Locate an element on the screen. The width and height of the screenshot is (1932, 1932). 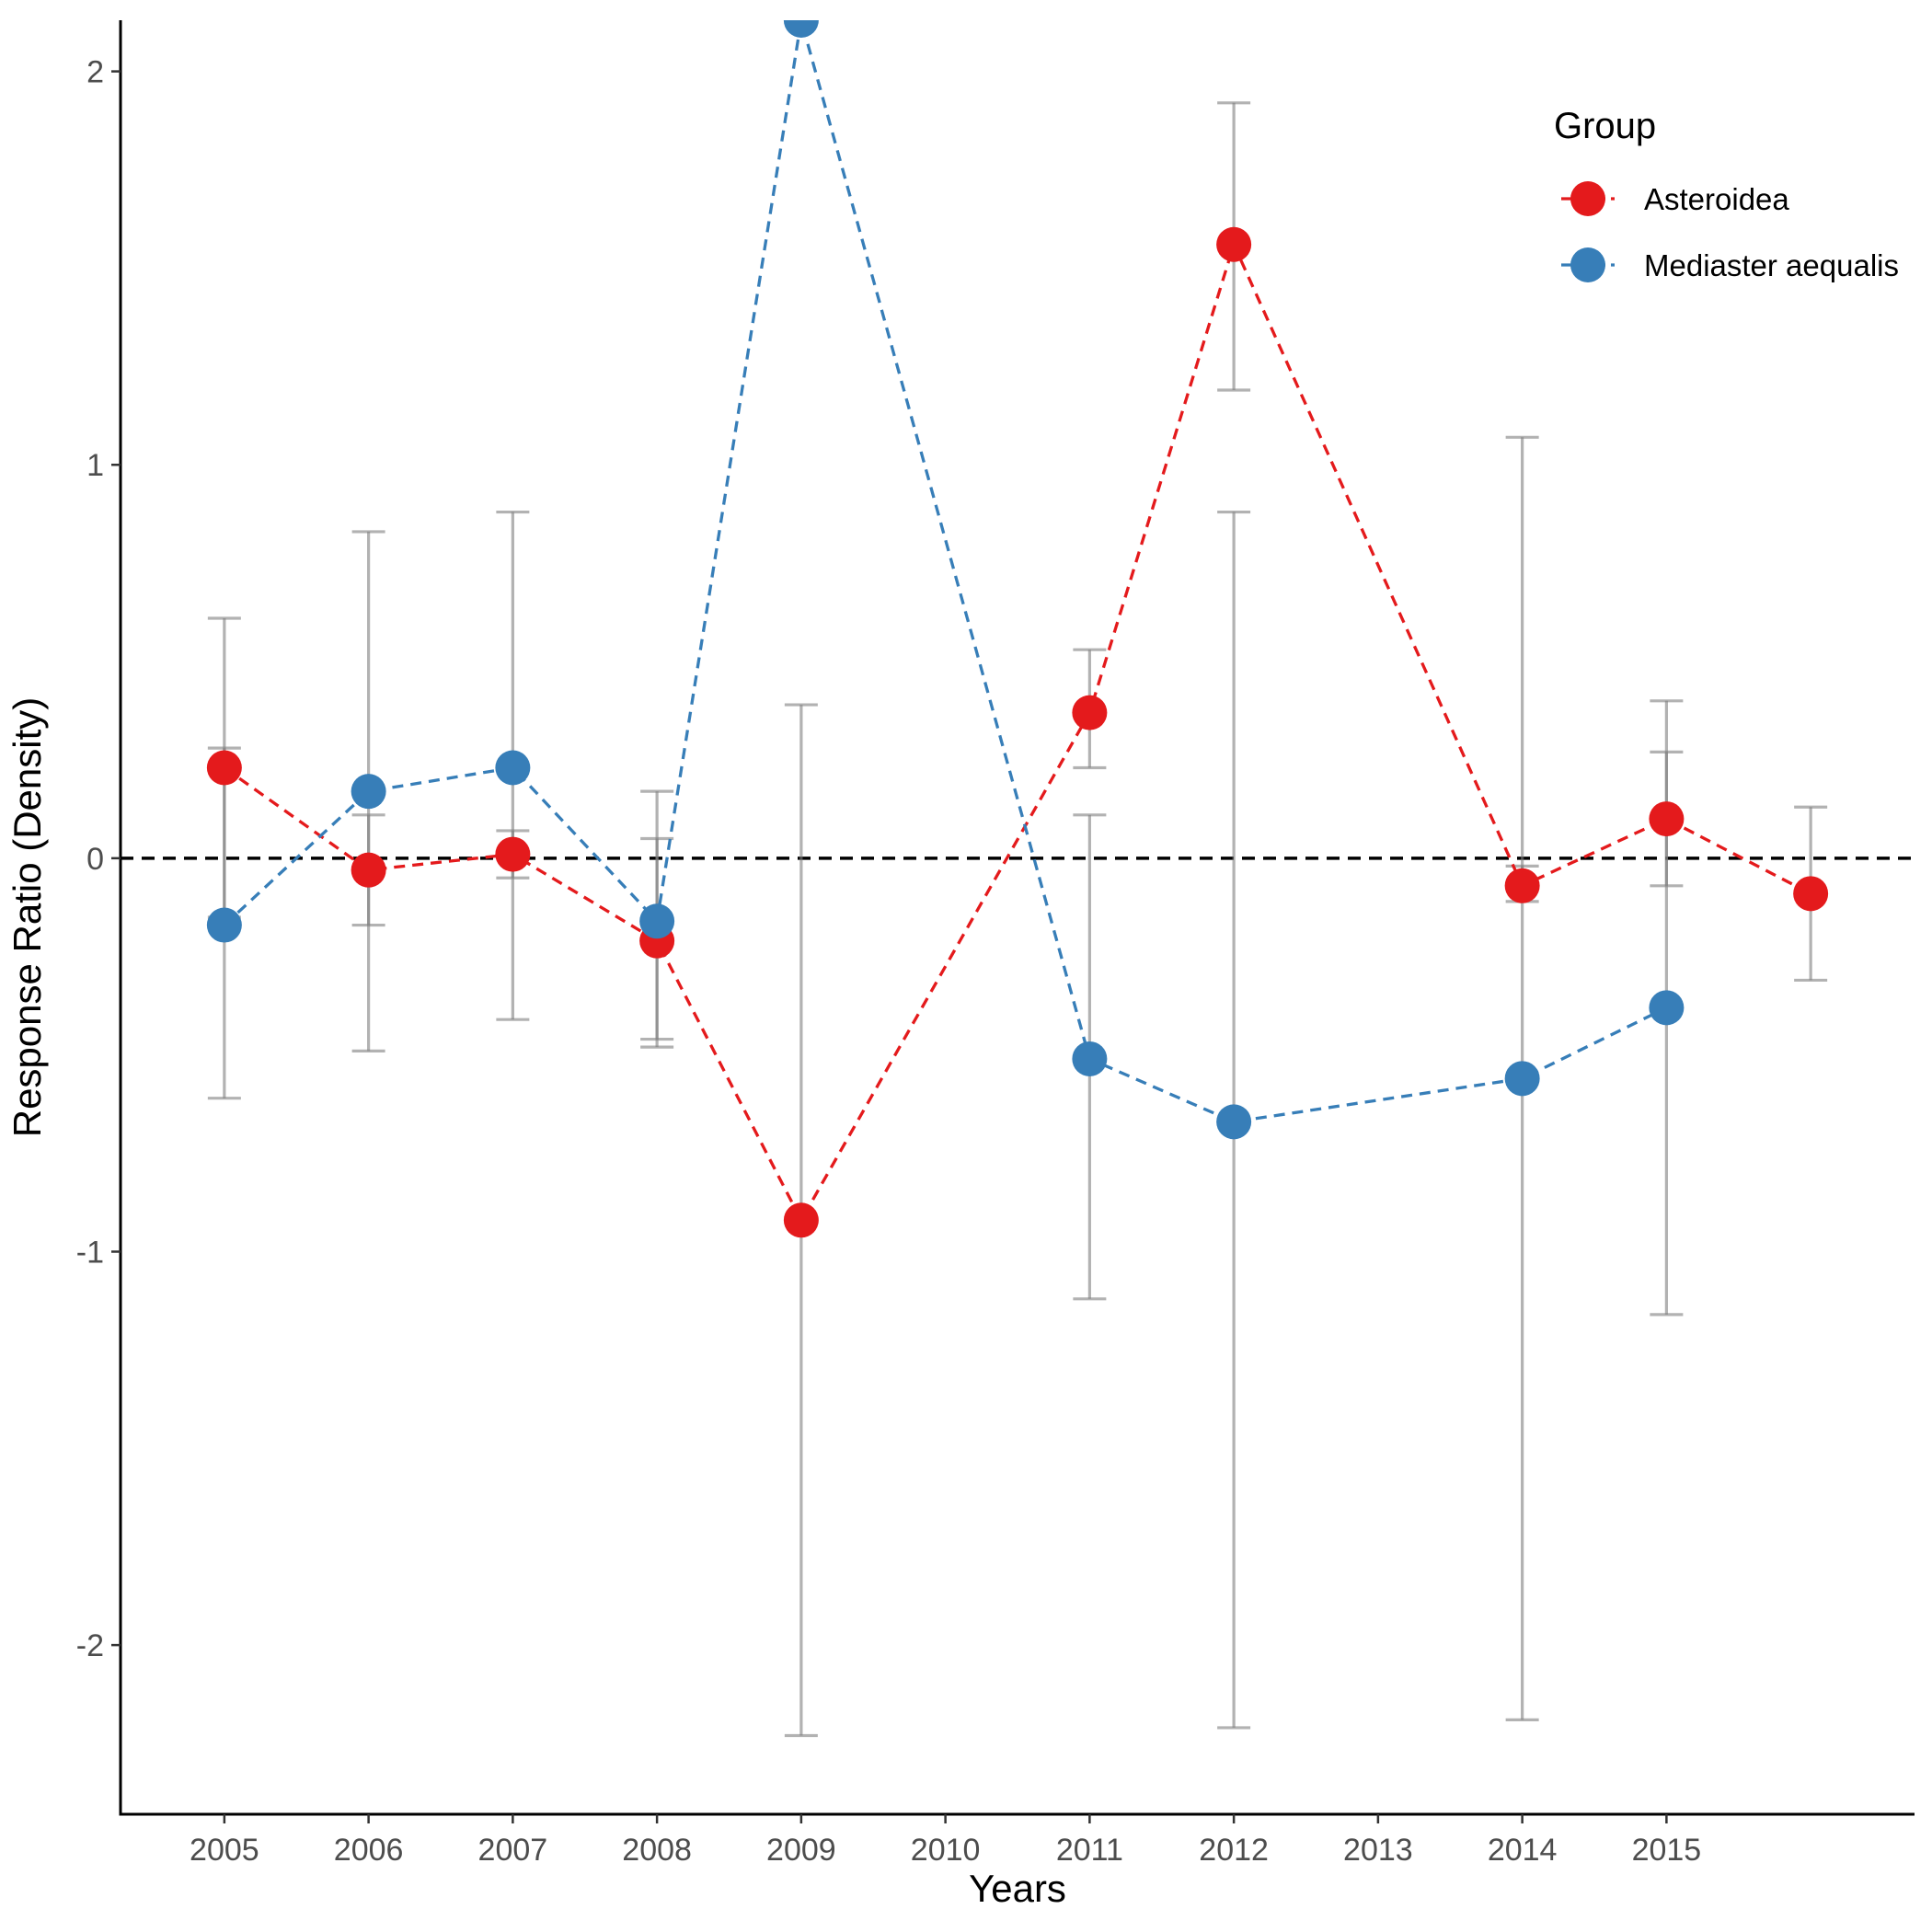
legend-items: Asteroidea Mediaster aequalis is located at coordinates (1730, 231).